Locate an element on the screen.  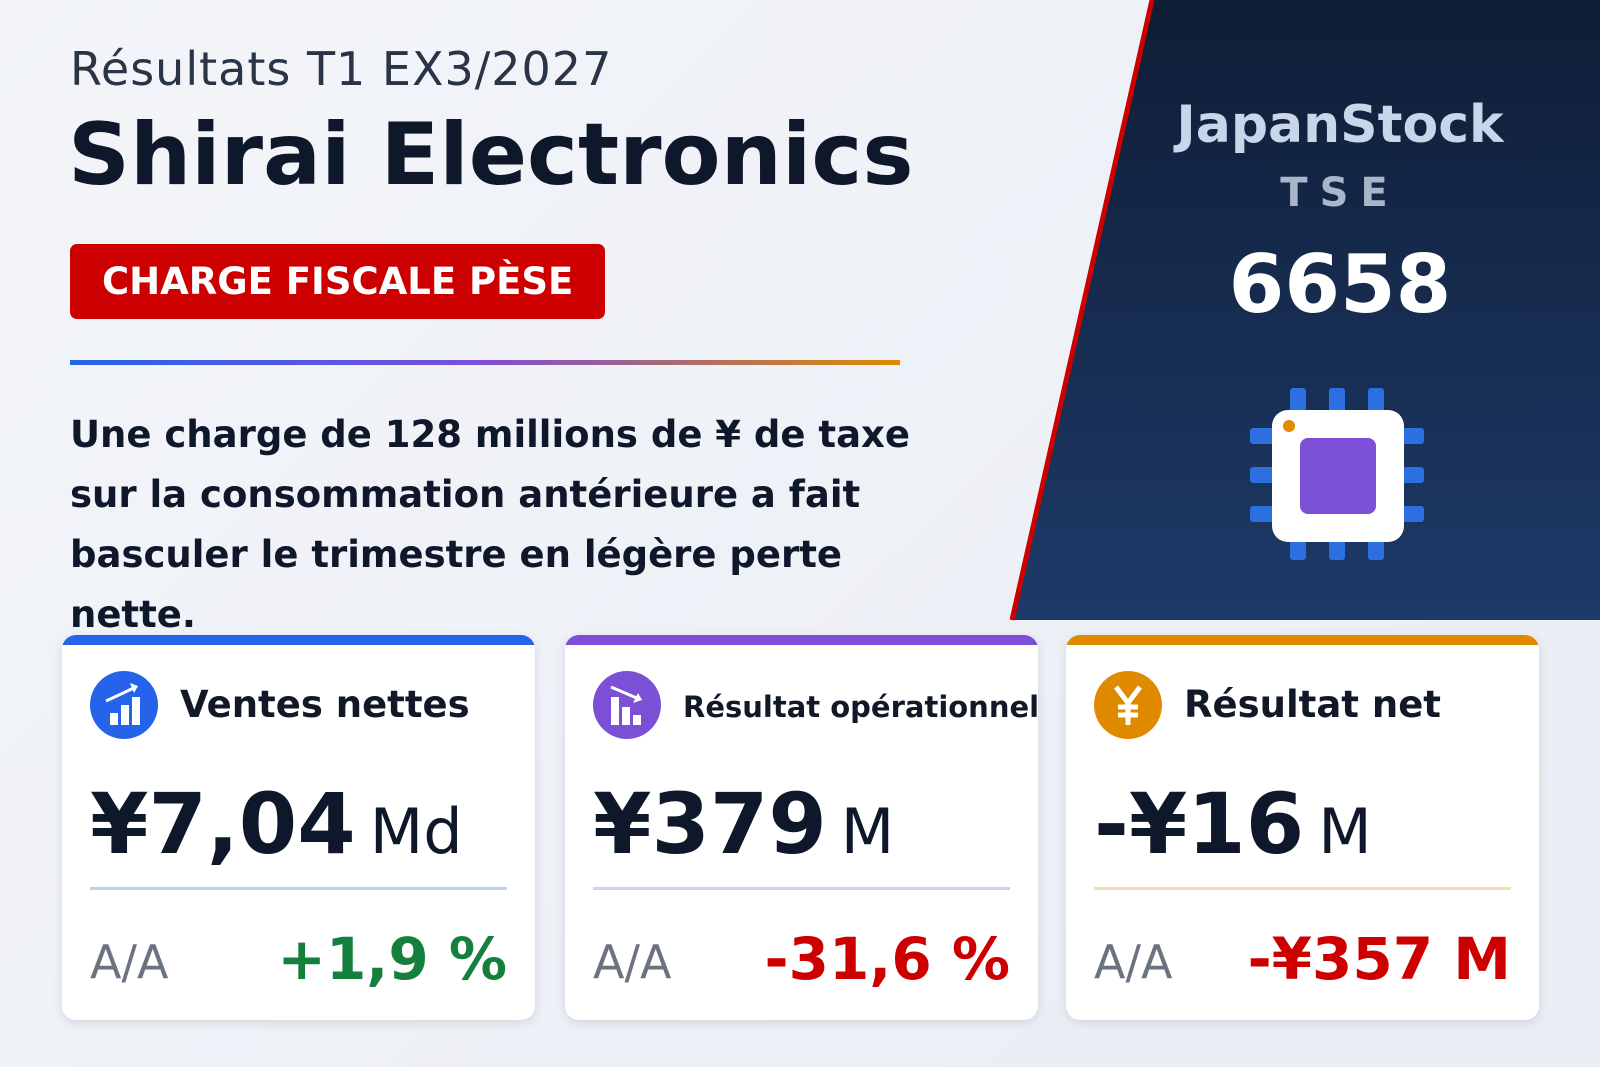
kpi-card: Résultat net -¥16 M A/A -¥357 M is located at coordinates (1302, 827).